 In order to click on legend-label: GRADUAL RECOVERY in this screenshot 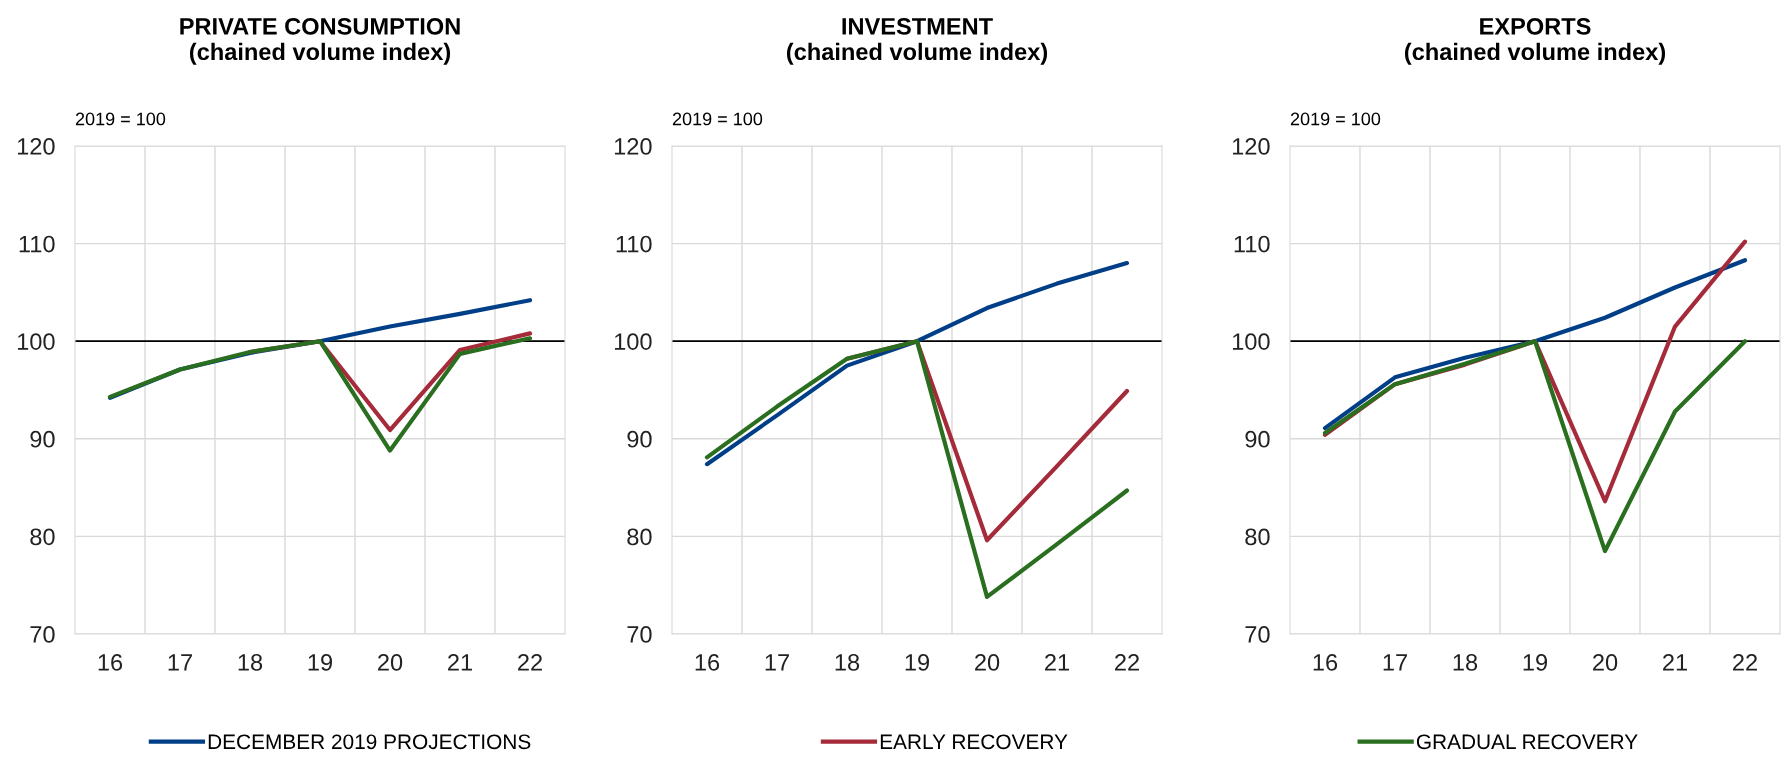, I will do `click(1527, 742)`.